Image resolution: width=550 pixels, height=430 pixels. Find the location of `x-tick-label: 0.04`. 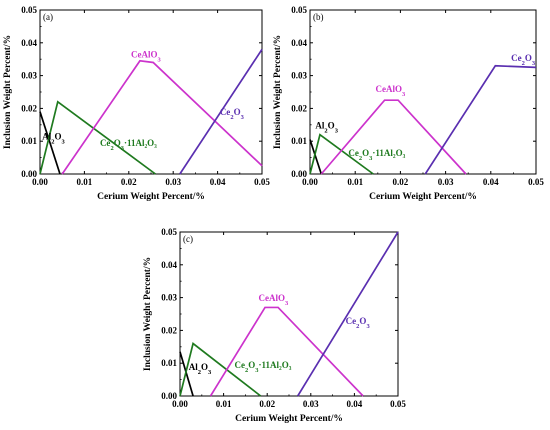

x-tick-label: 0.04 is located at coordinates (491, 182).